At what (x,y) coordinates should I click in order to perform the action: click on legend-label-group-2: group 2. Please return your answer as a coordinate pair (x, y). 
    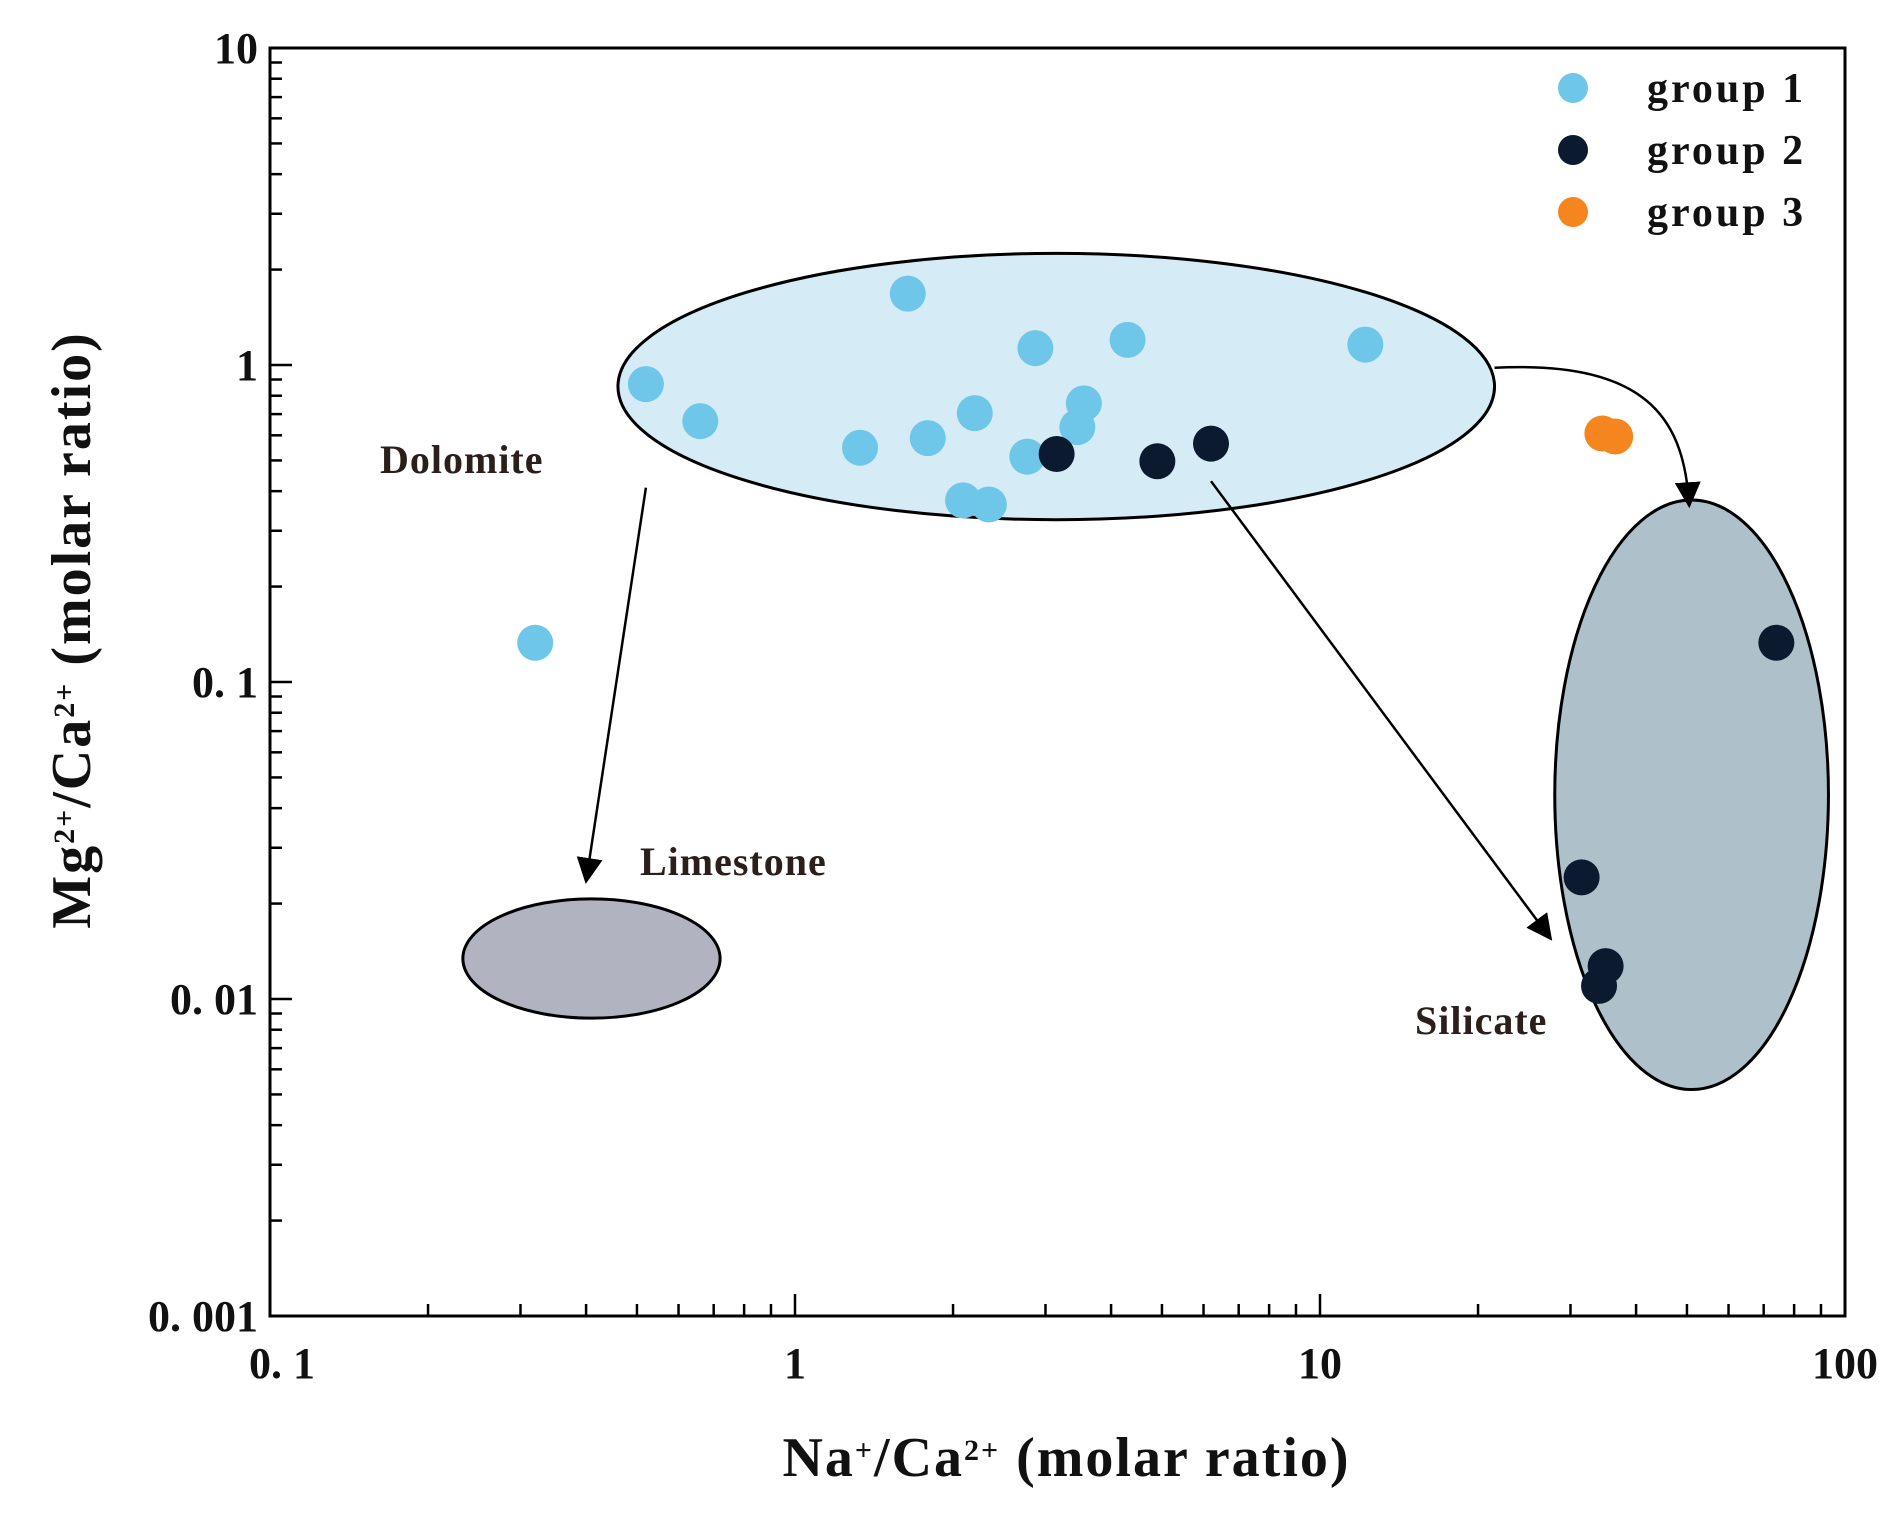
    Looking at the image, I should click on (1726, 151).